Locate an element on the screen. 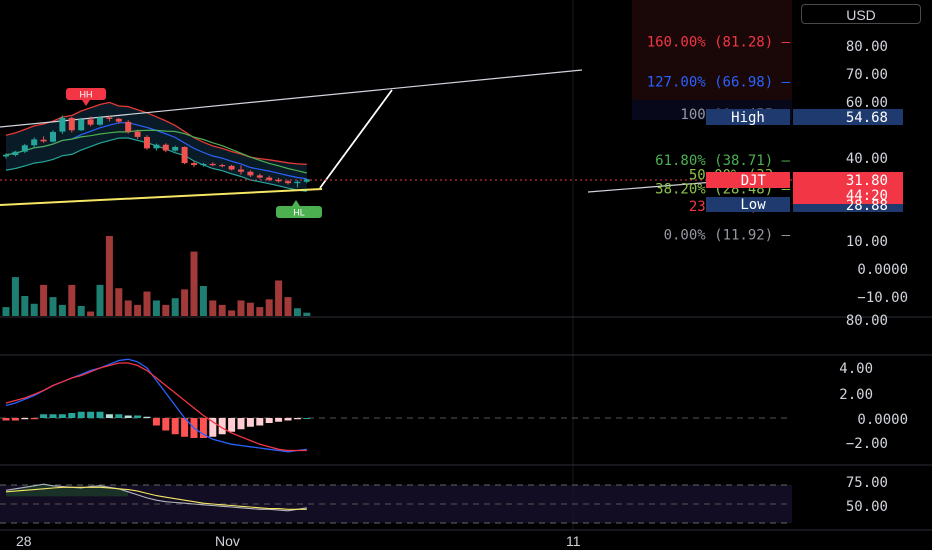 The width and height of the screenshot is (932, 550). candlestick-series is located at coordinates (156, 151).